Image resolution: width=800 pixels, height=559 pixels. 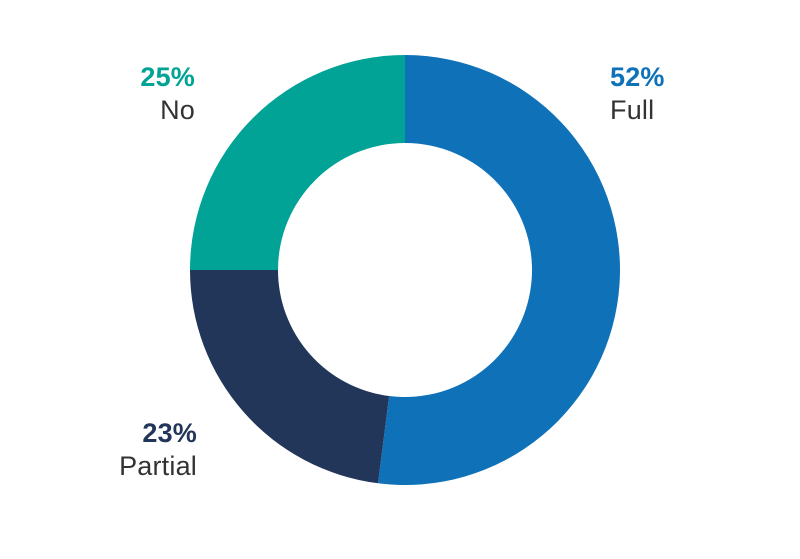 What do you see at coordinates (167, 77) in the screenshot?
I see `label-no-percent: 25%` at bounding box center [167, 77].